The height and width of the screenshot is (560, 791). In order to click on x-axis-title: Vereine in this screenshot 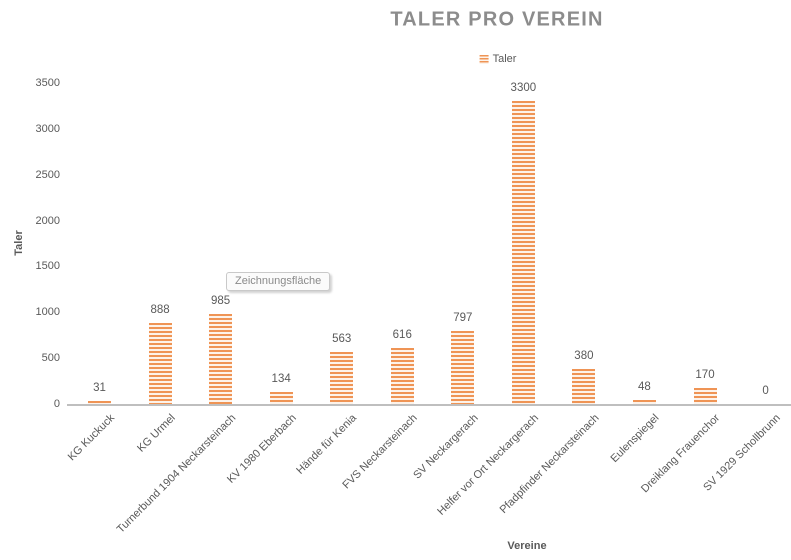, I will do `click(527, 546)`.